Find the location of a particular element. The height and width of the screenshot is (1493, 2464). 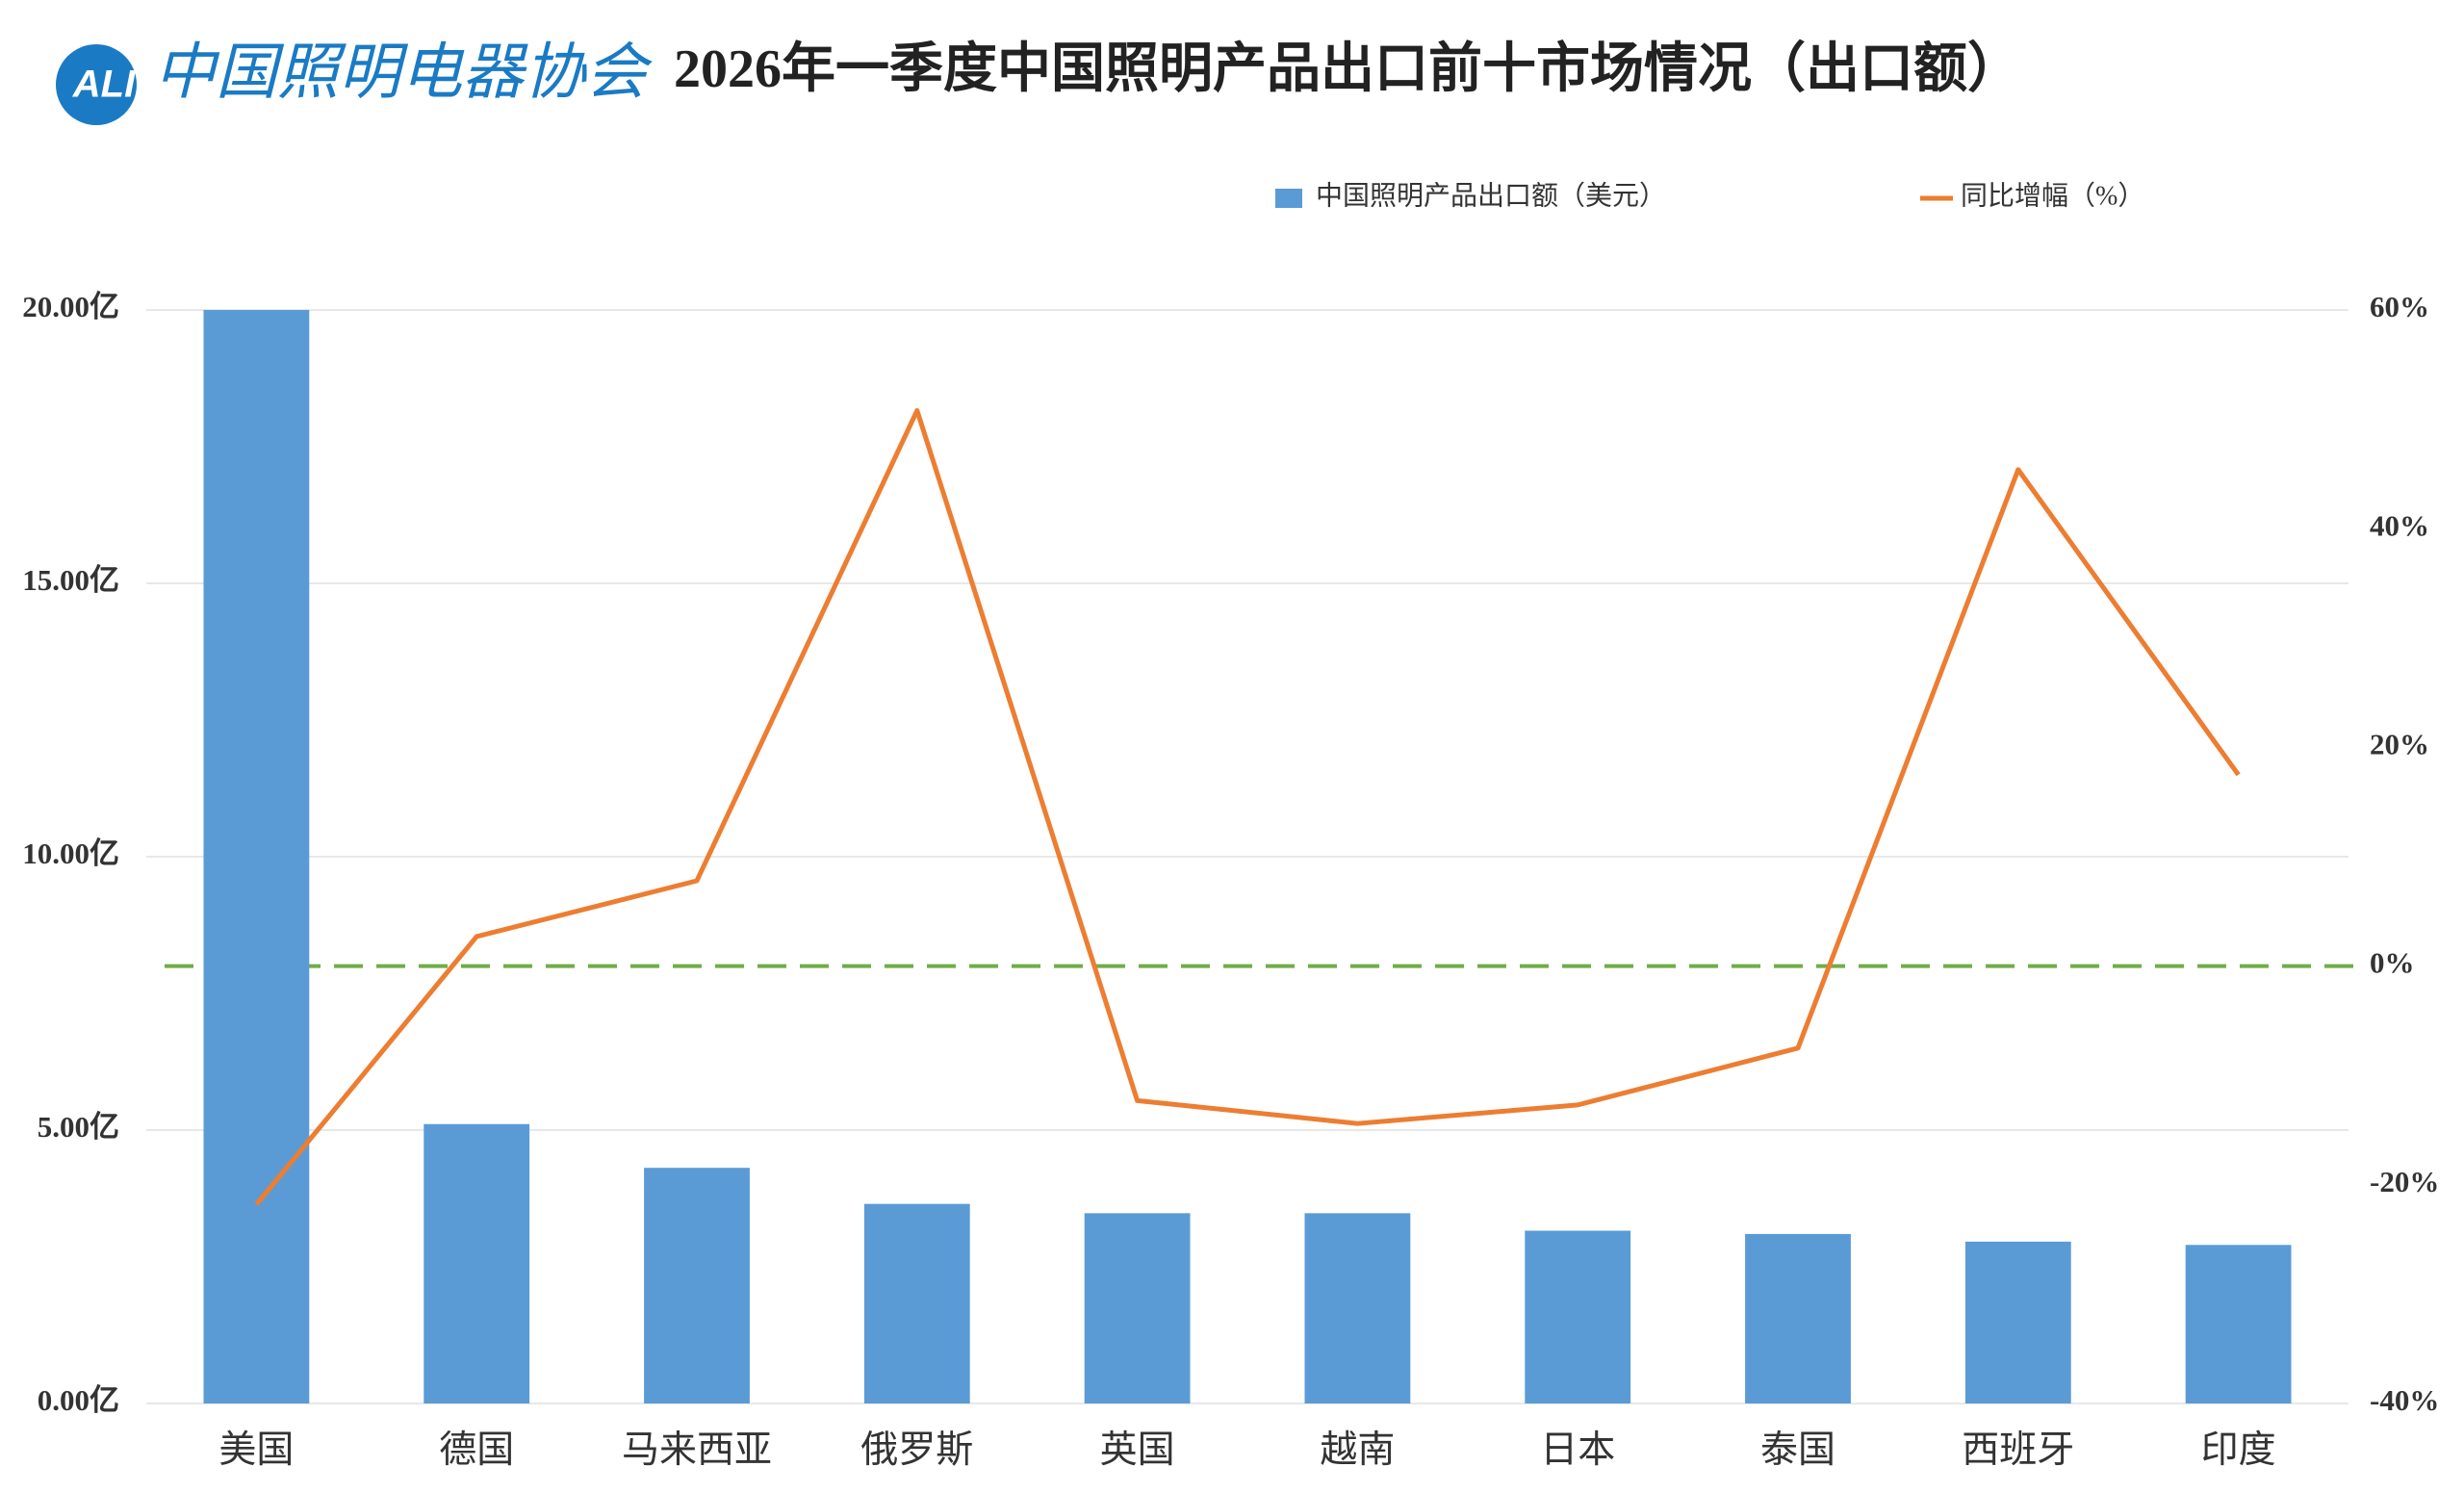

x-tick-label: 西班牙 is located at coordinates (2018, 1450).